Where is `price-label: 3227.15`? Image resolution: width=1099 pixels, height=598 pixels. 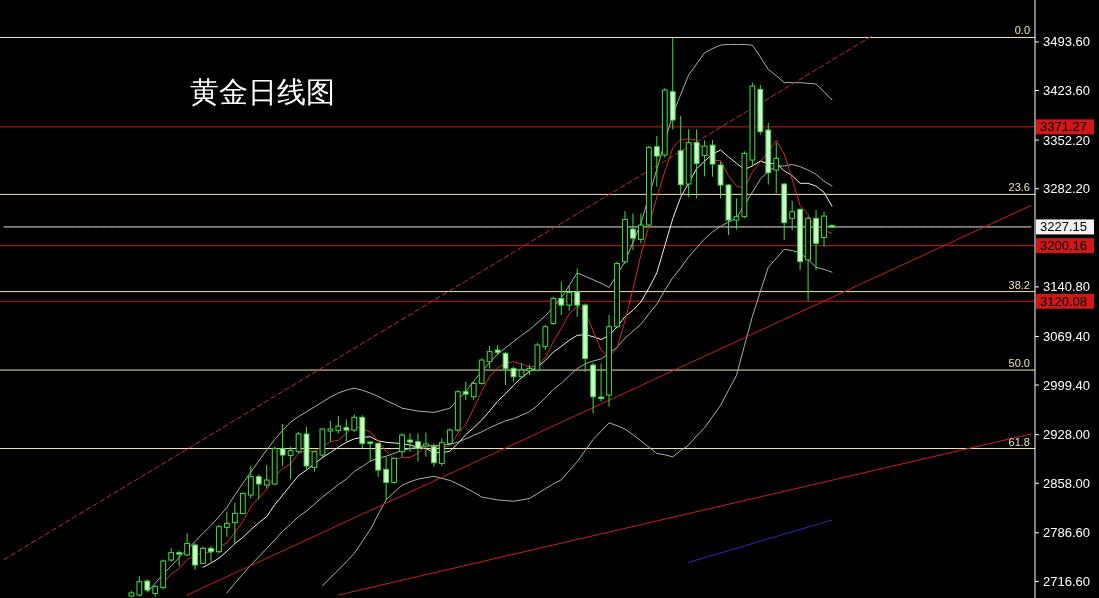
price-label: 3227.15 is located at coordinates (1065, 227).